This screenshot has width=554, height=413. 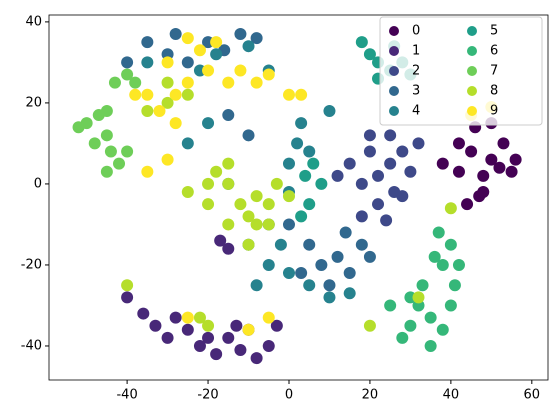 I want to click on x-tick-label: -20, so click(x=207, y=395).